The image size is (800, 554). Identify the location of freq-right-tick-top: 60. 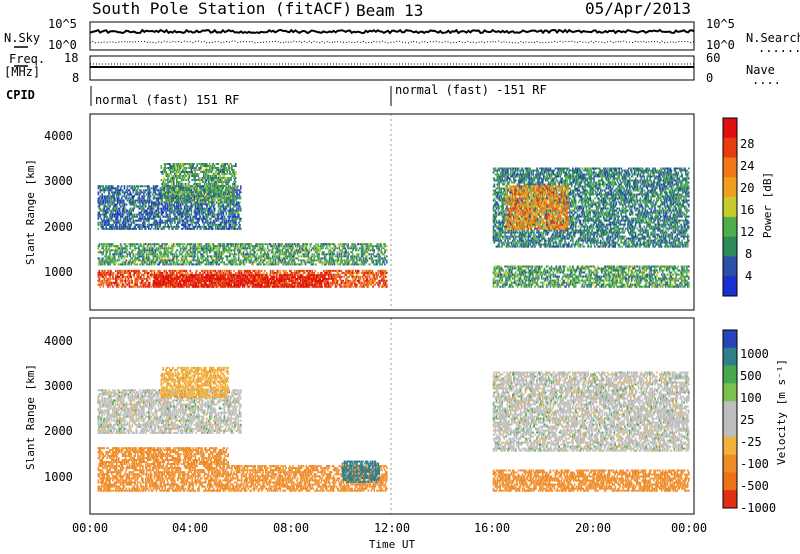
(713, 58).